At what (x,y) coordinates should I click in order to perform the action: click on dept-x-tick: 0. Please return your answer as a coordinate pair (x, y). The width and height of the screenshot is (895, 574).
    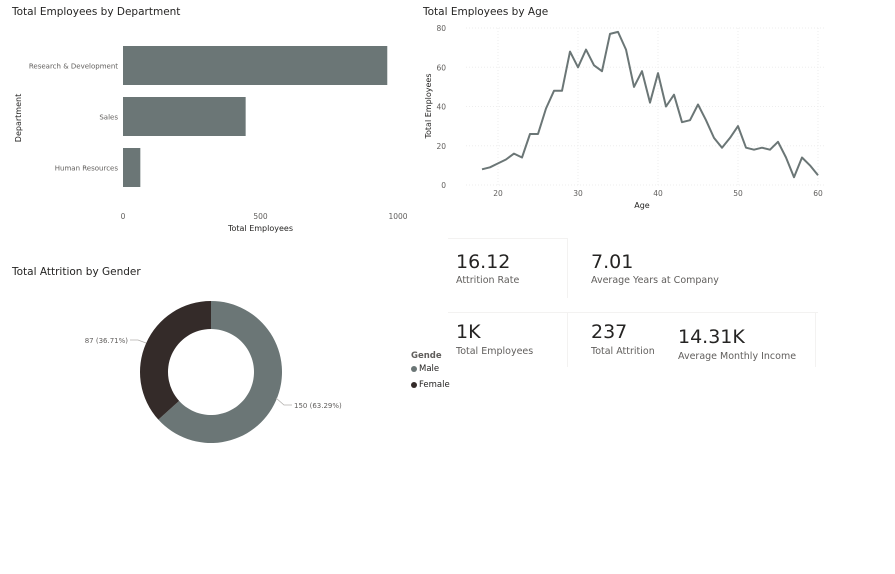
    Looking at the image, I should click on (123, 216).